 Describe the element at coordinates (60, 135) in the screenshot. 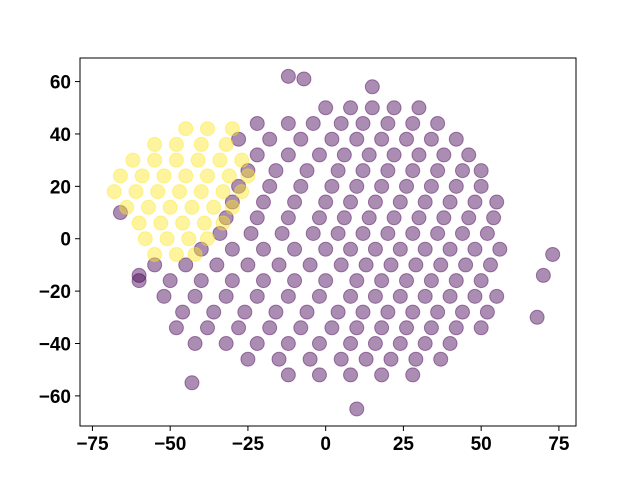

I see `y-tick-label: 40` at that location.